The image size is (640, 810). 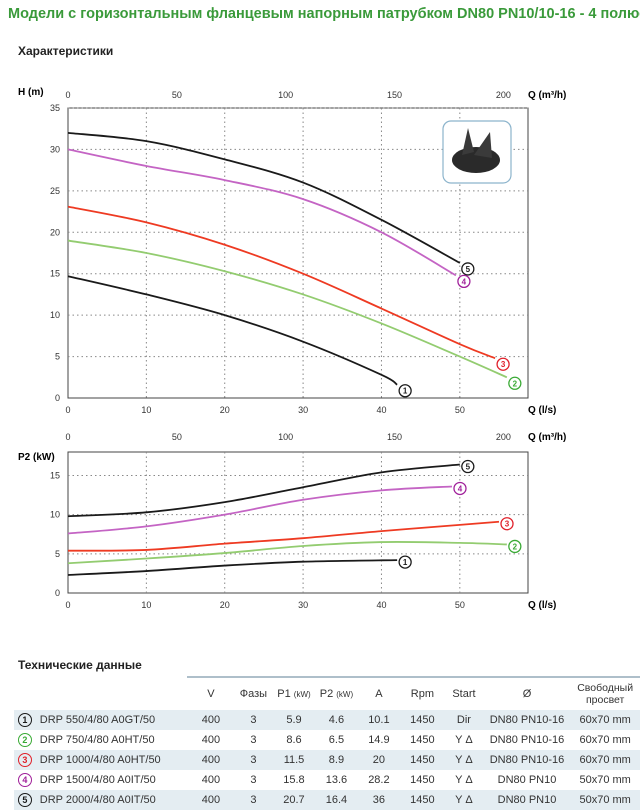 What do you see at coordinates (477, 152) in the screenshot?
I see `impeller-image` at bounding box center [477, 152].